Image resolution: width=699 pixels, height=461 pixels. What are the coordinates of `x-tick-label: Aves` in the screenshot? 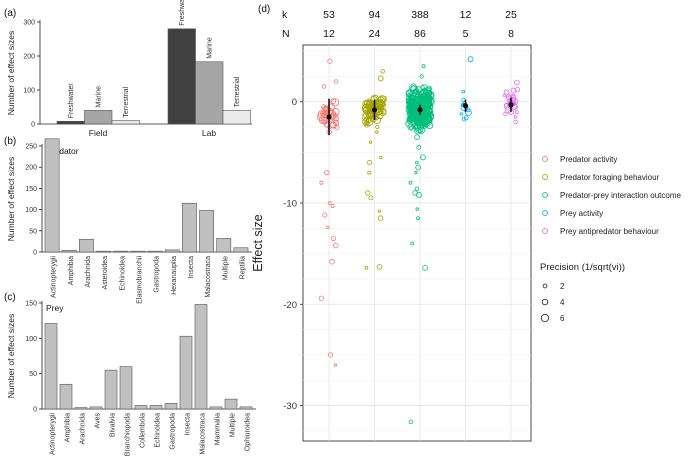 It's located at (98, 421).